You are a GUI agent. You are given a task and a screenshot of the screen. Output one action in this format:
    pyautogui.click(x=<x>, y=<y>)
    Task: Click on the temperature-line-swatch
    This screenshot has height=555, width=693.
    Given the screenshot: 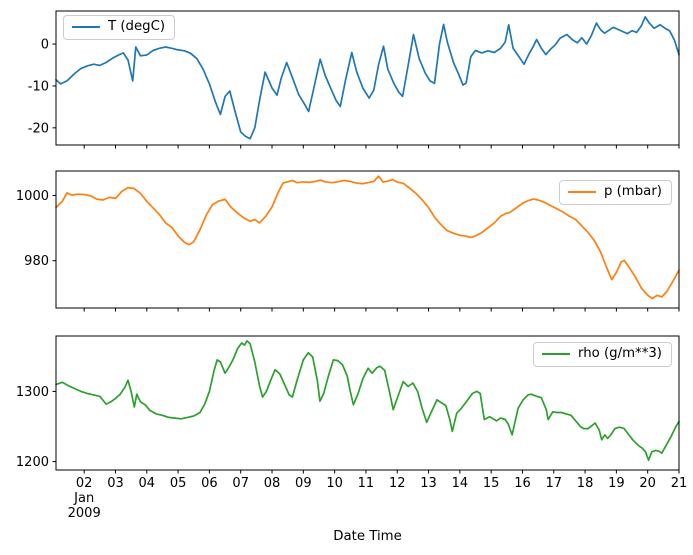 What is the action you would take?
    pyautogui.click(x=86, y=27)
    